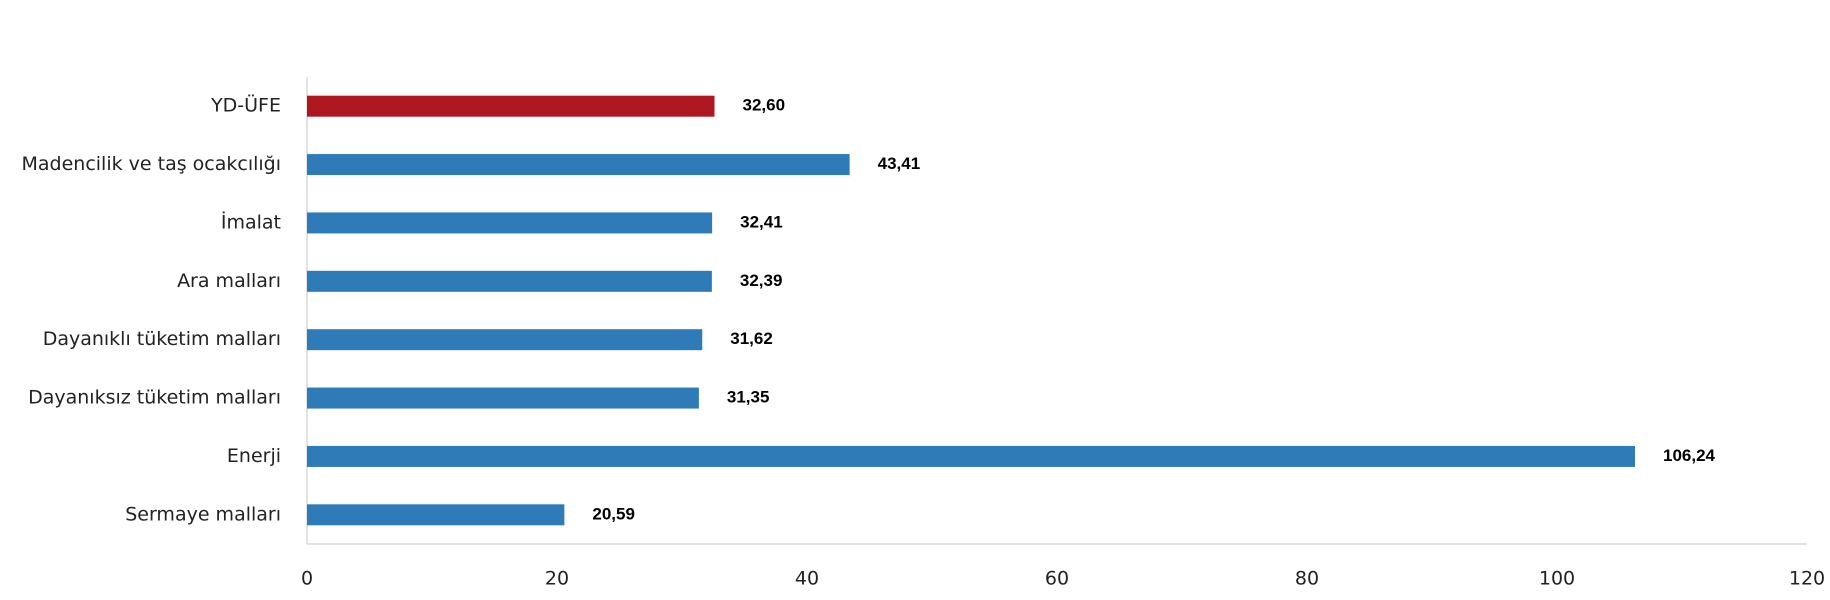 Image resolution: width=1830 pixels, height=600 pixels. What do you see at coordinates (152, 164) in the screenshot?
I see `category-label: Madencilik ve taş ocakcılığı` at bounding box center [152, 164].